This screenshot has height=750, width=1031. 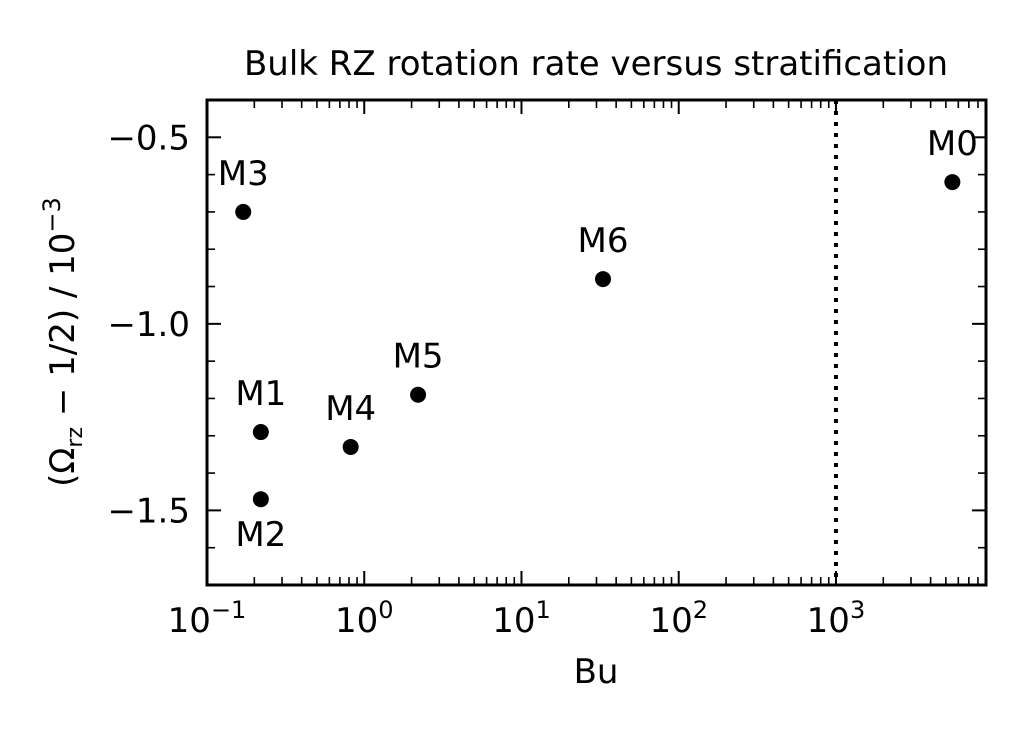 What do you see at coordinates (418, 357) in the screenshot?
I see `point-label-m5: M5` at bounding box center [418, 357].